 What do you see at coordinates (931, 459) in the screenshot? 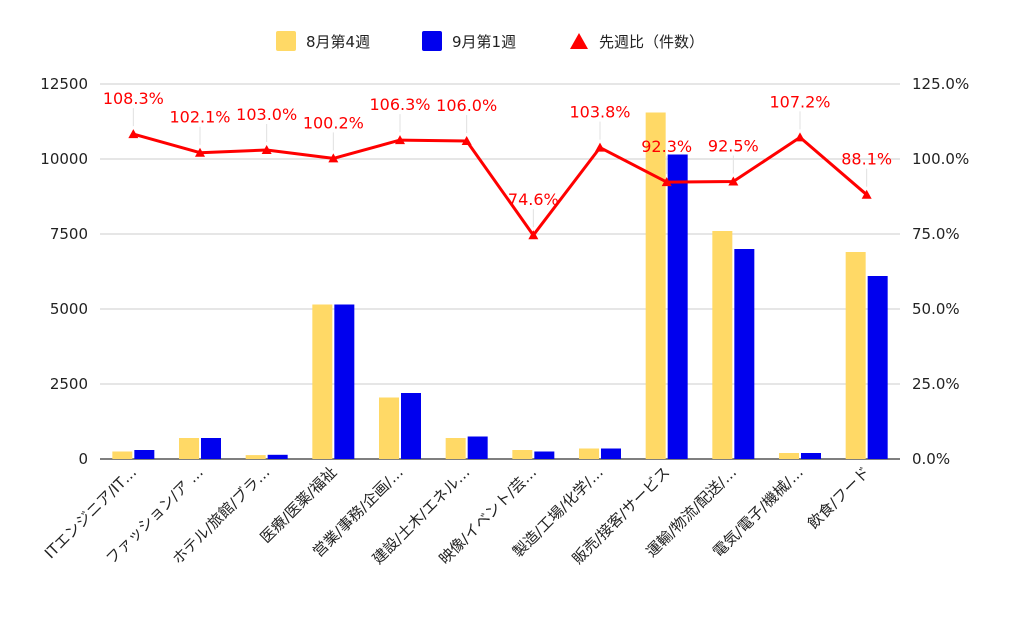
I see `y-right-tick-label: 0.0%` at bounding box center [931, 459].